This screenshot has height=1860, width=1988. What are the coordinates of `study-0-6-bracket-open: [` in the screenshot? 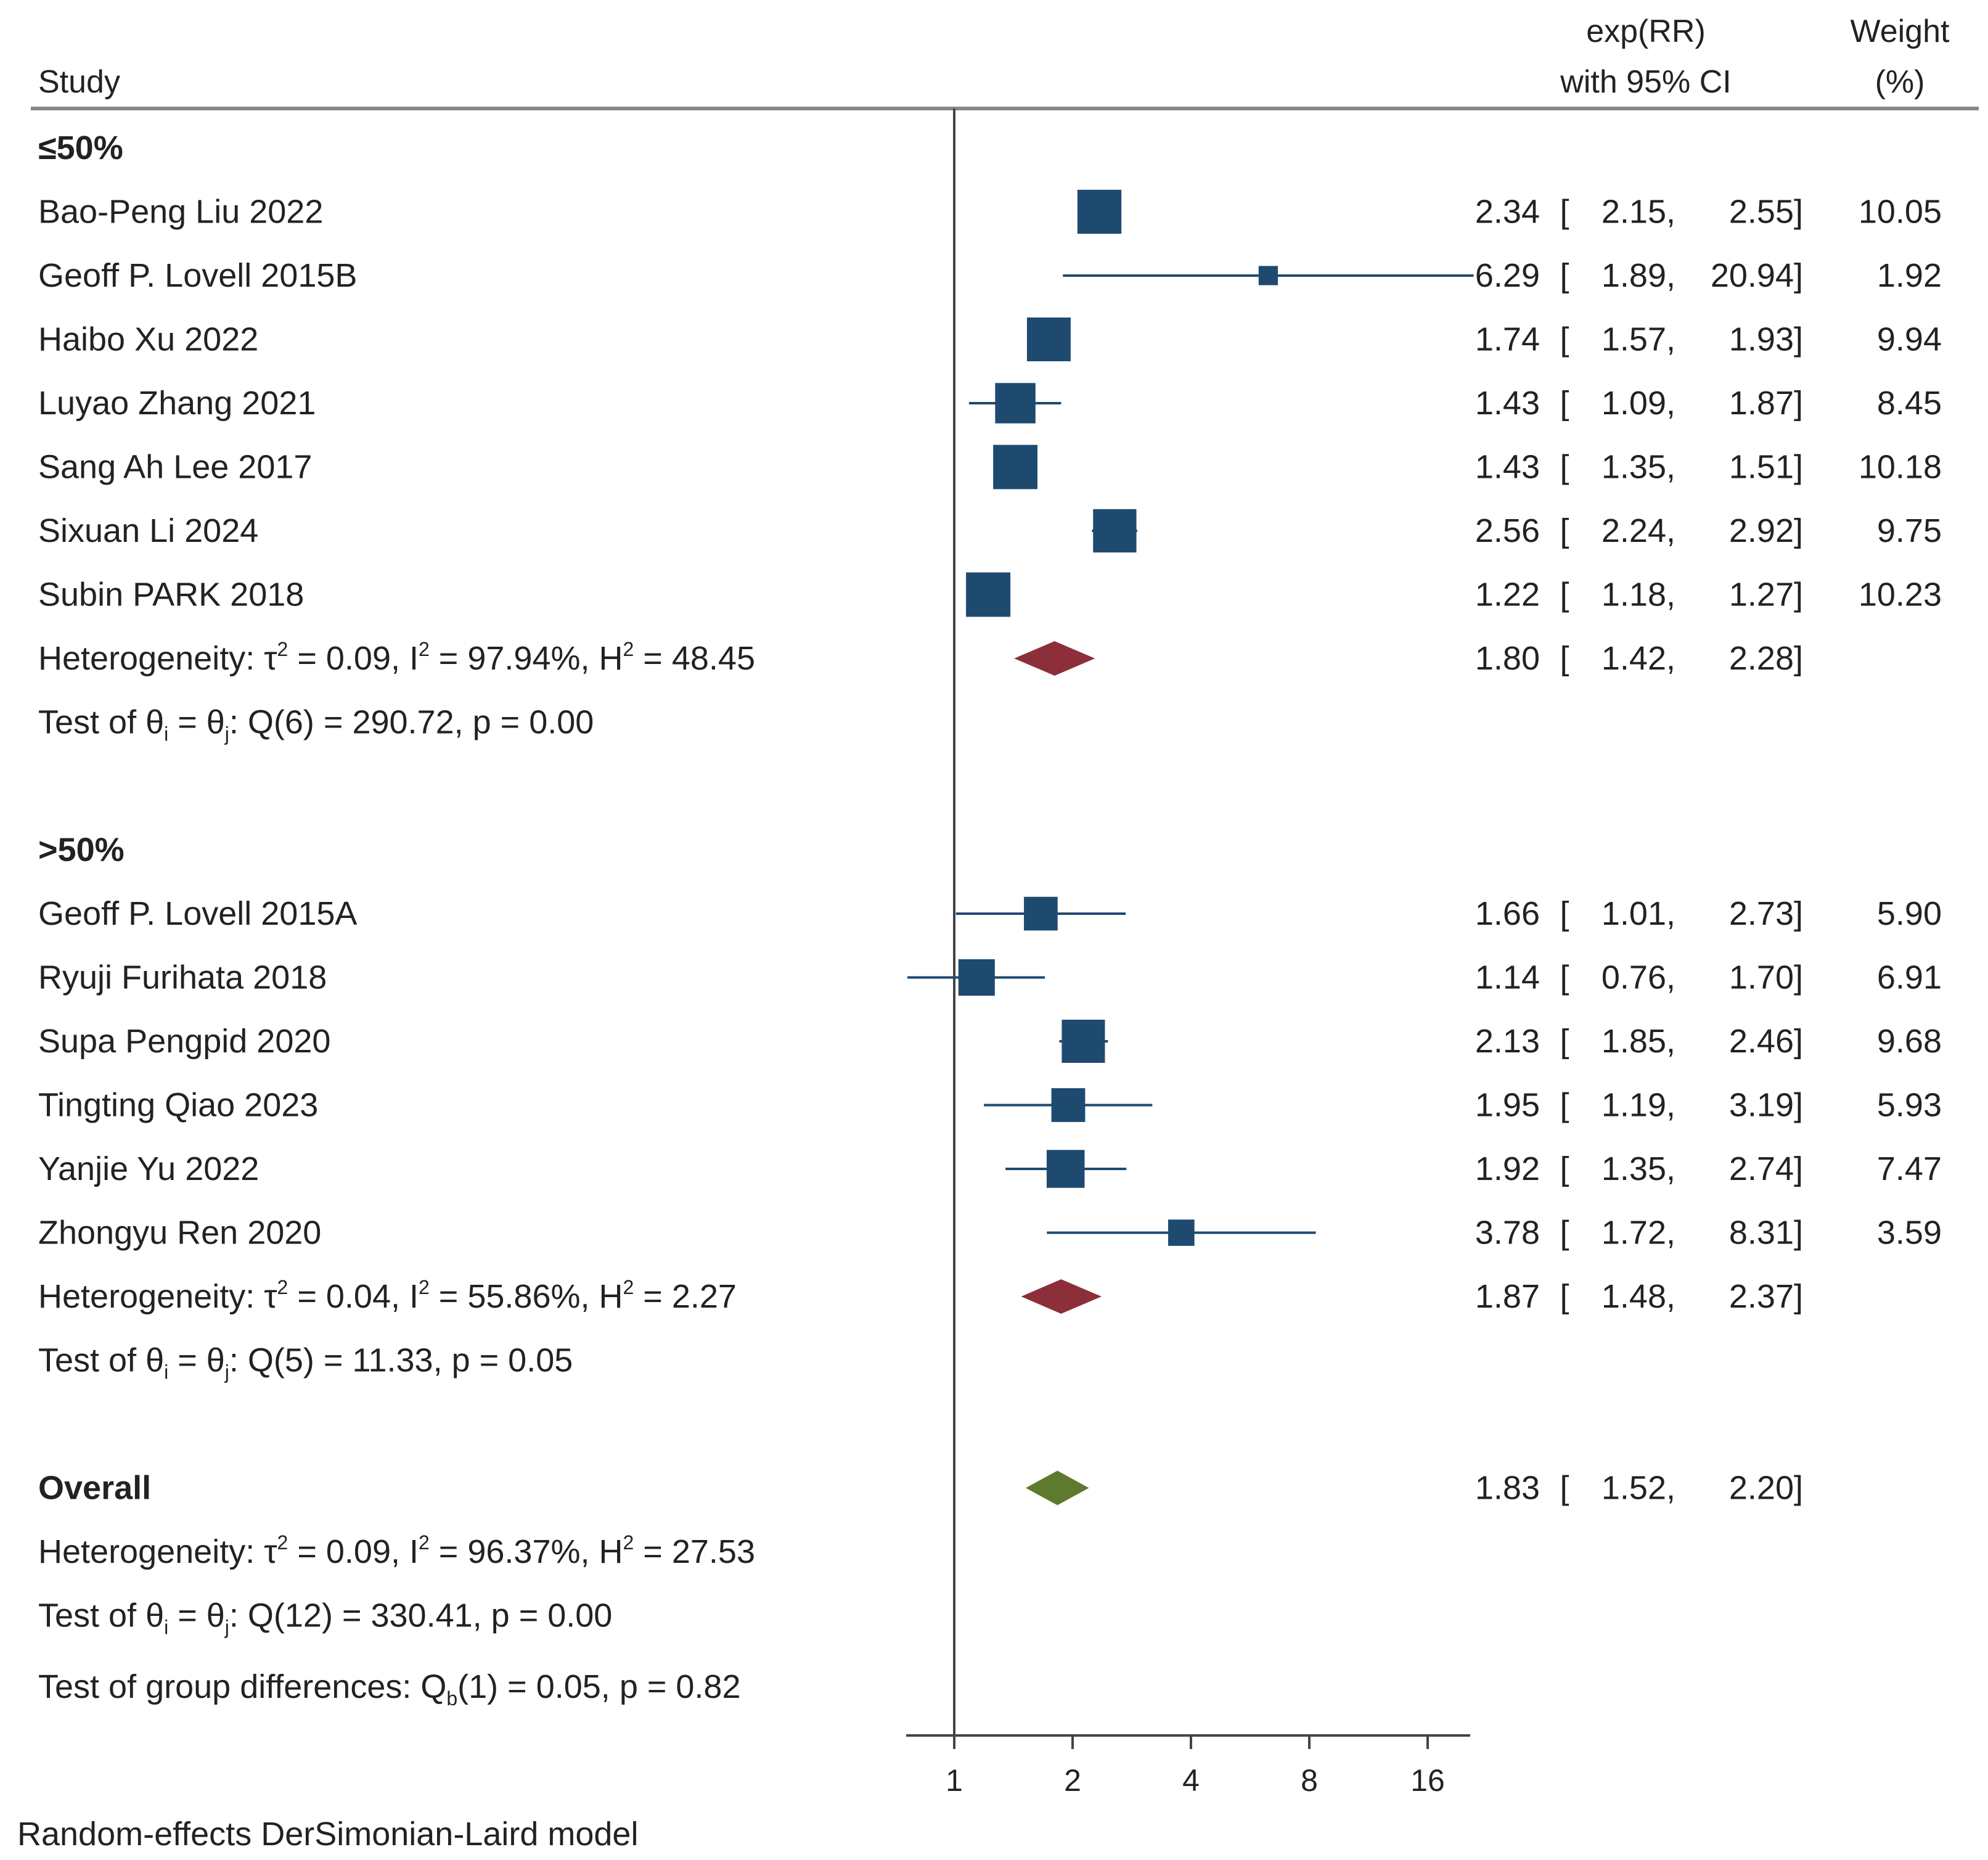 It's located at (1564, 594).